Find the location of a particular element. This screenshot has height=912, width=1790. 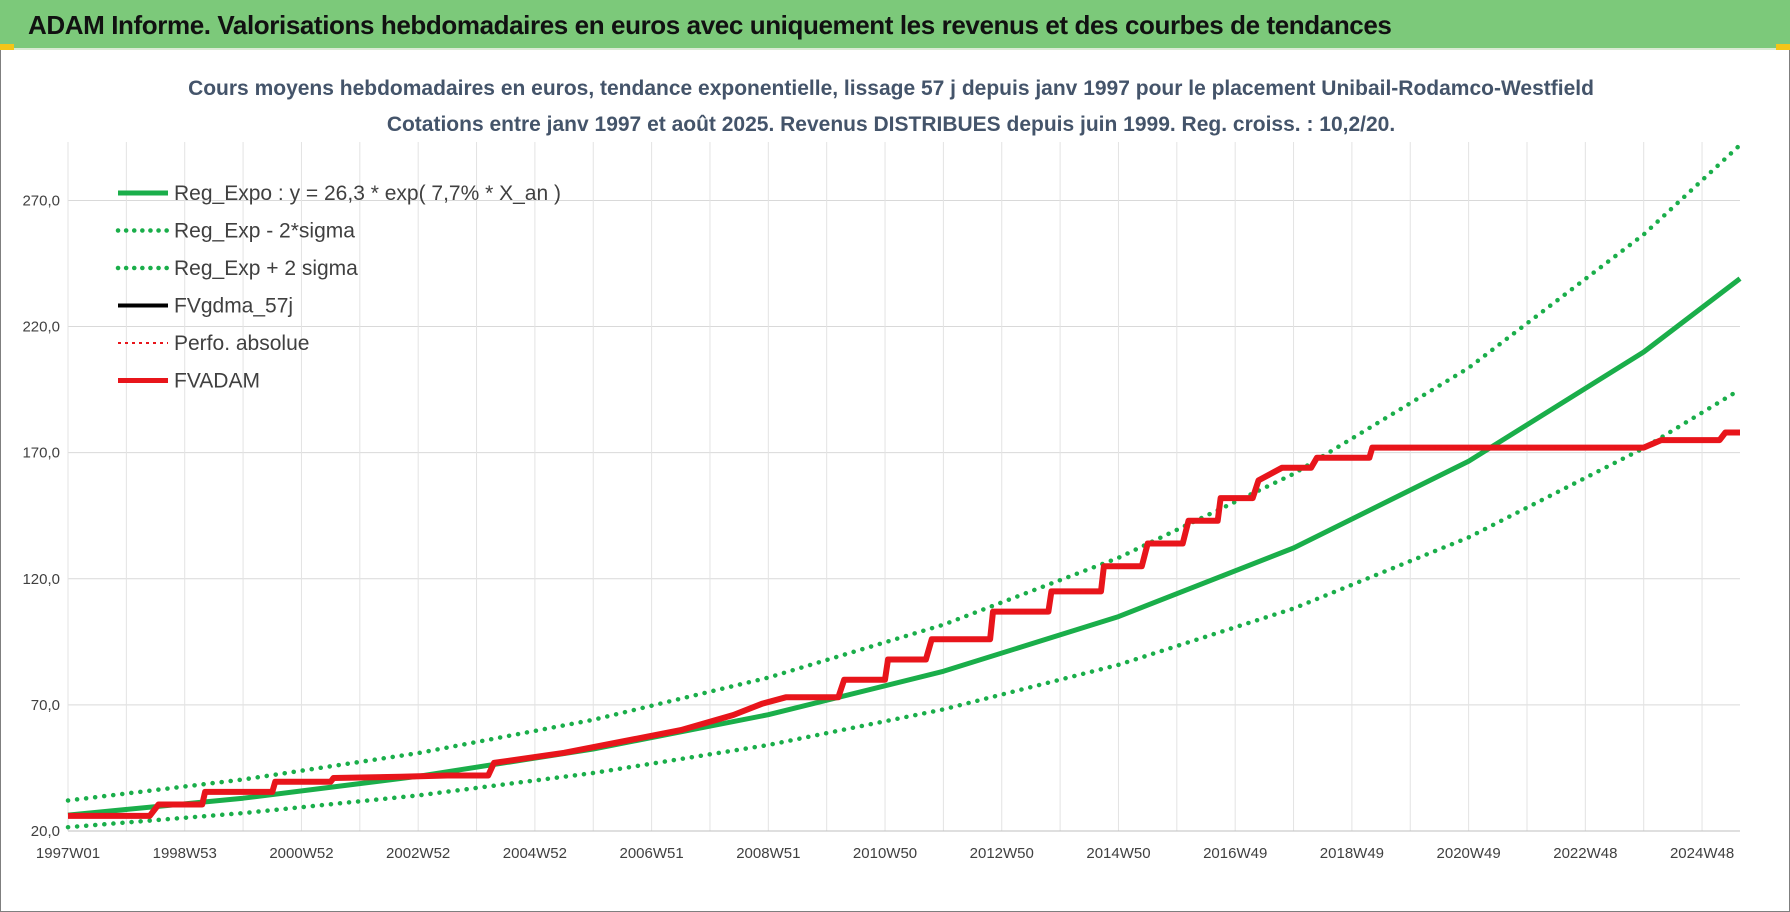

x-tick-label: 2000W52 is located at coordinates (301, 853).